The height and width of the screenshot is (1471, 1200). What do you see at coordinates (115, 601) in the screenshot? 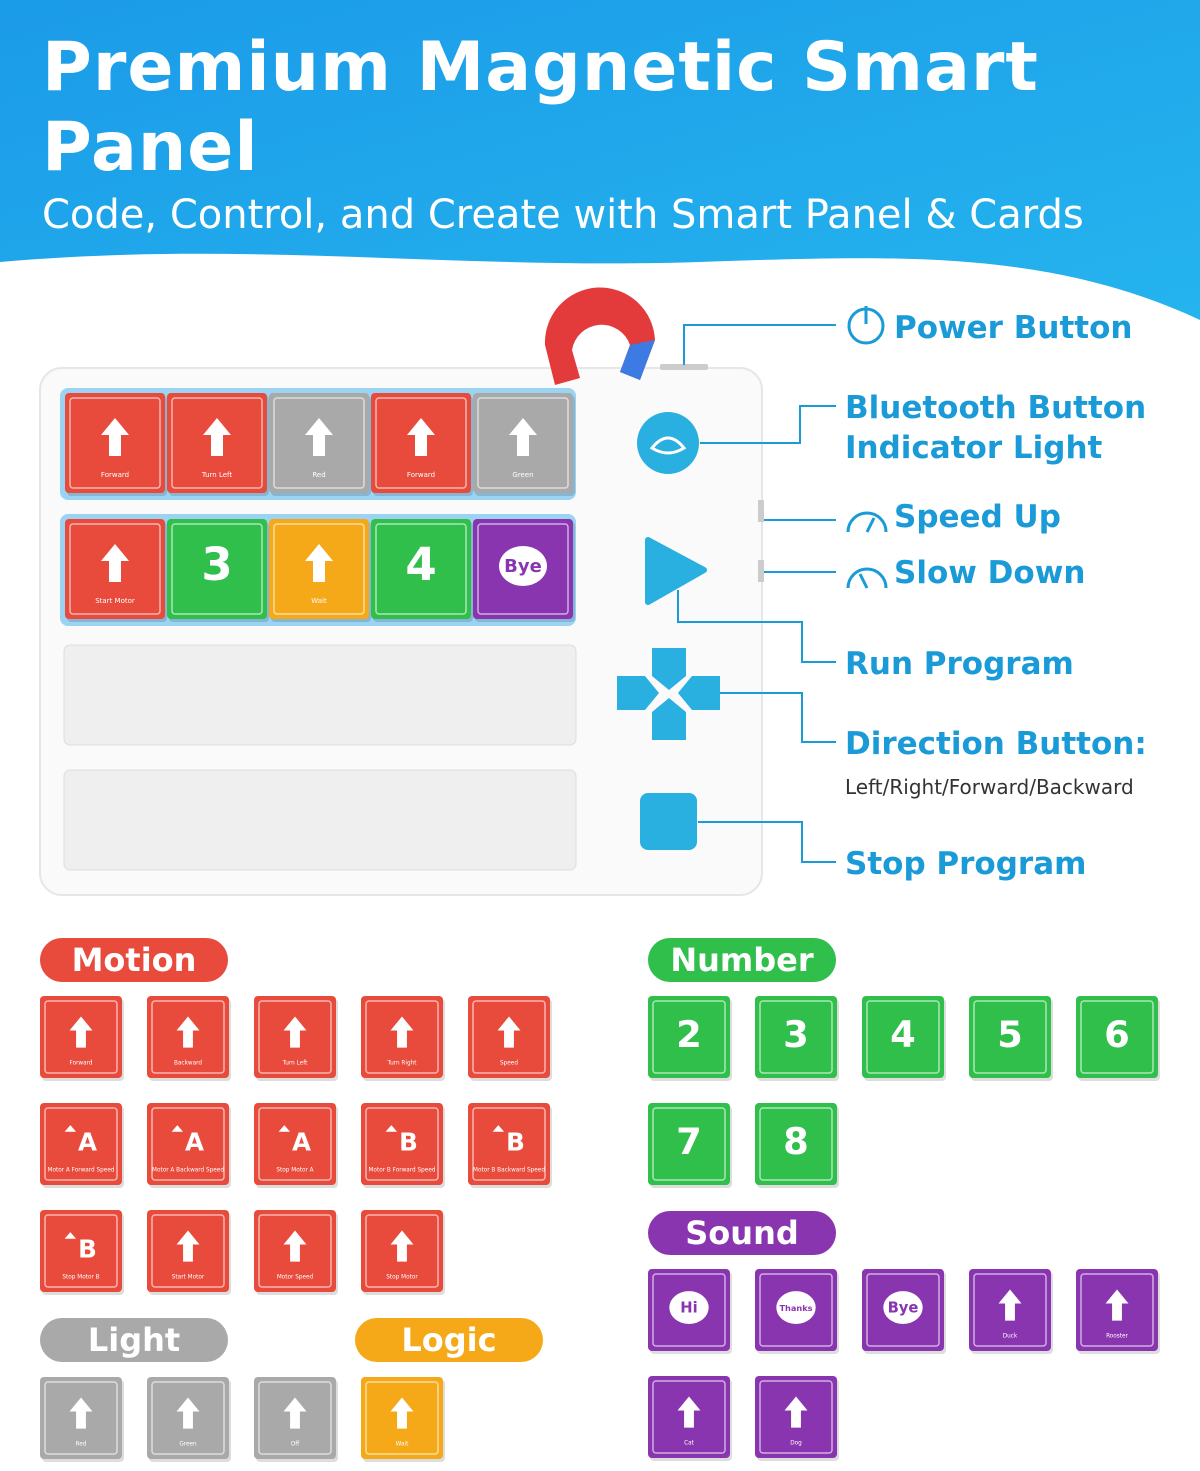
I see `card-label: Start Motor` at bounding box center [115, 601].